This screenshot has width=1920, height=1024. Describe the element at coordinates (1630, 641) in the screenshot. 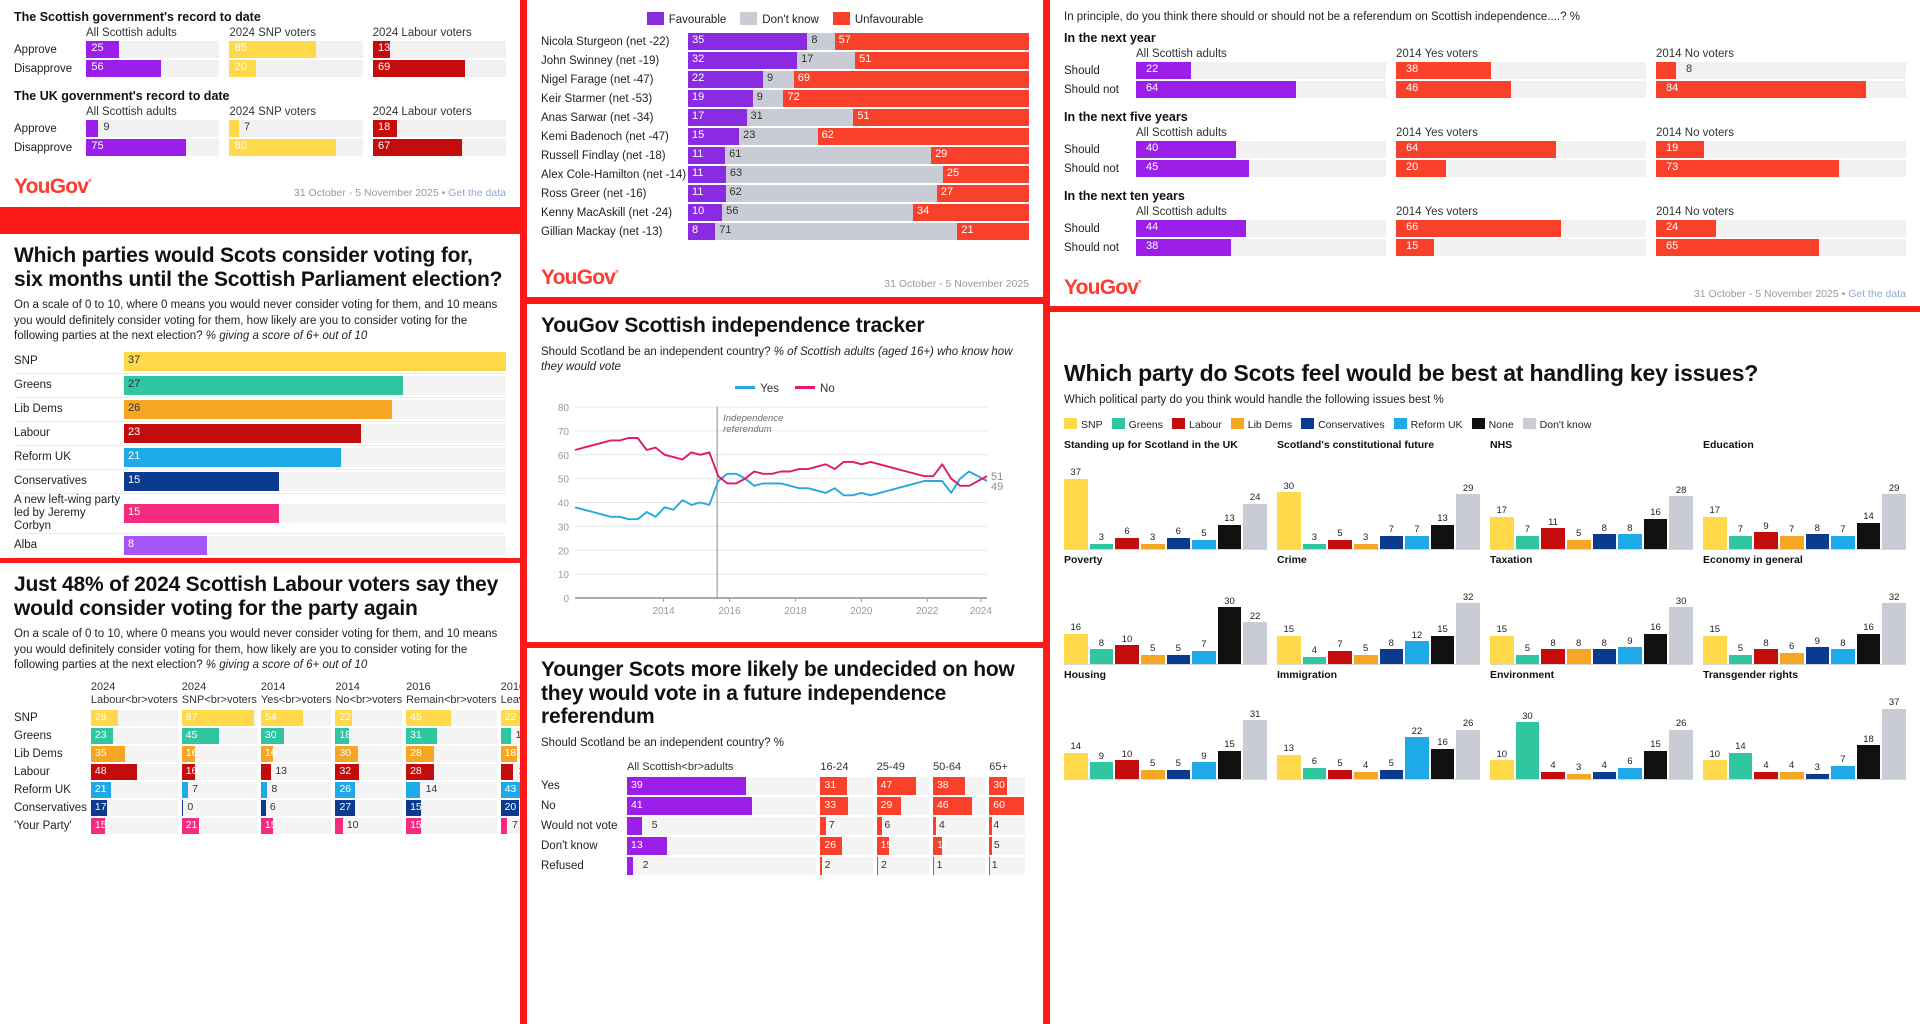

I see `bar-value: 9` at that location.